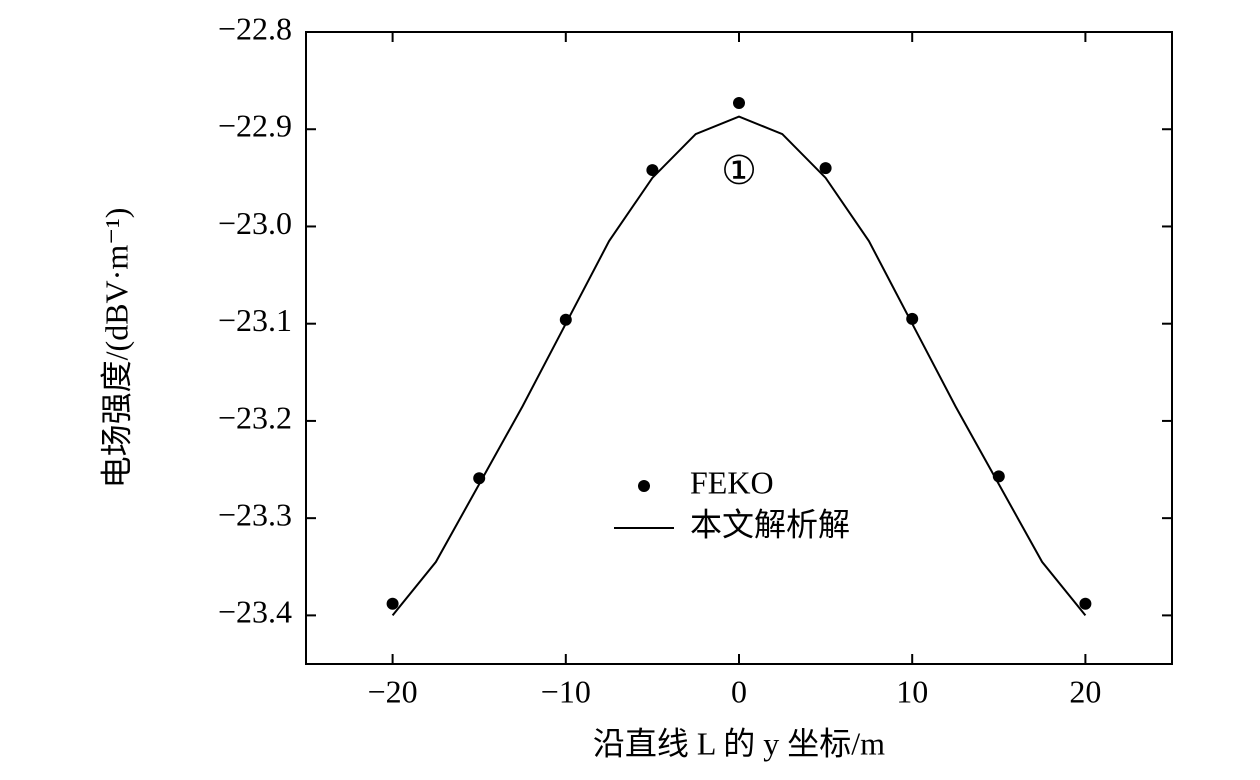 The width and height of the screenshot is (1260, 780). Describe the element at coordinates (255, 28) in the screenshot. I see `y-tick-label: −22.8` at that location.